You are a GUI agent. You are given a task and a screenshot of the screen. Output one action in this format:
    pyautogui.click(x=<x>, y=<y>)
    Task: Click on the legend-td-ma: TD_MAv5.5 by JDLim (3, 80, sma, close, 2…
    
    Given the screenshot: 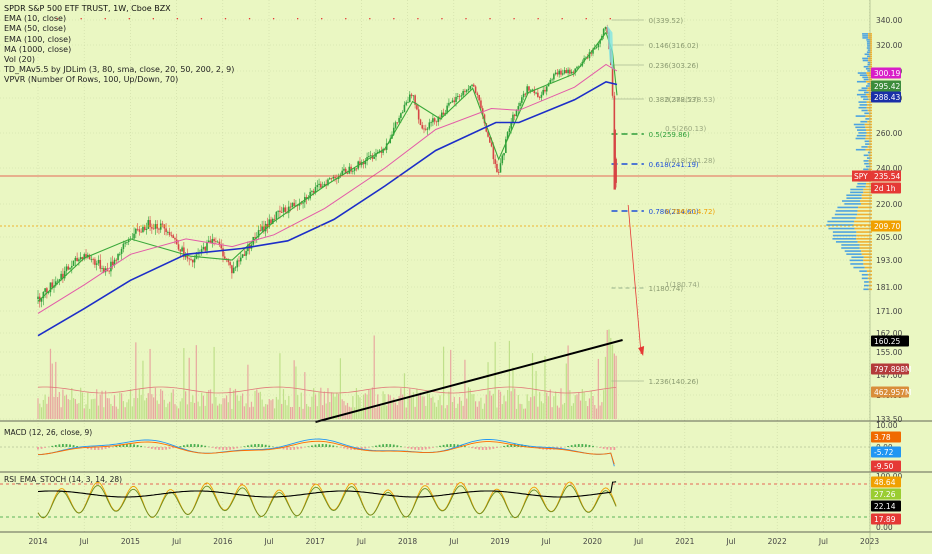 What is the action you would take?
    pyautogui.click(x=119, y=70)
    